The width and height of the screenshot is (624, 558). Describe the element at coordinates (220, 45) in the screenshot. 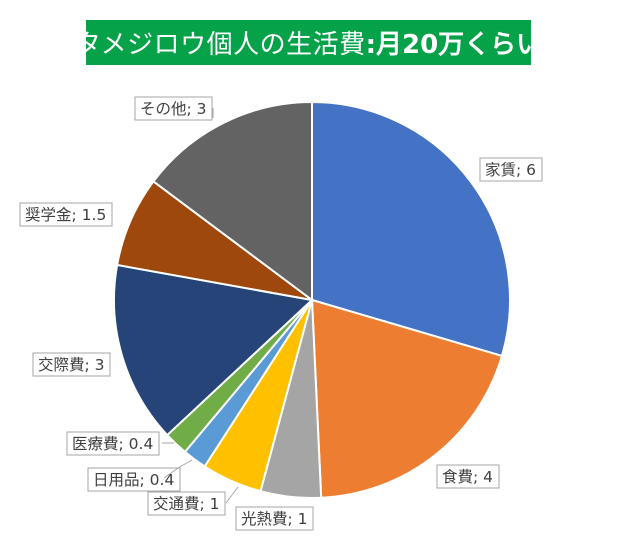

I see `chart-title-main: タメジロウ個人の生活費` at that location.